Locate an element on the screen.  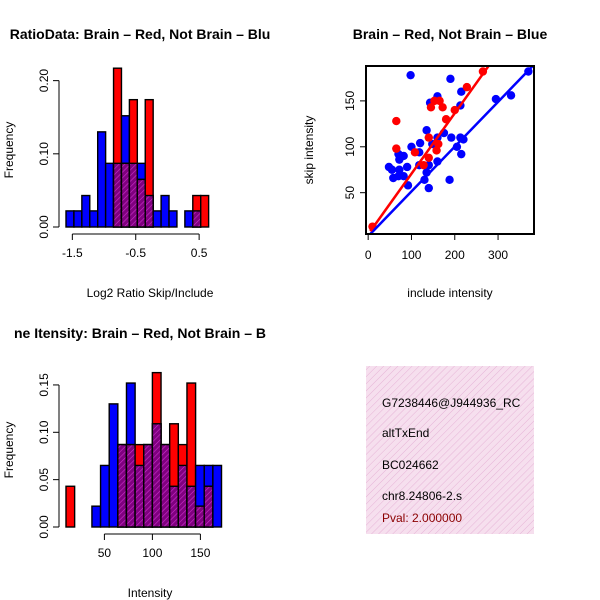
intensity-histogram-y-tick-label: 0.10 is located at coordinates (44, 432).